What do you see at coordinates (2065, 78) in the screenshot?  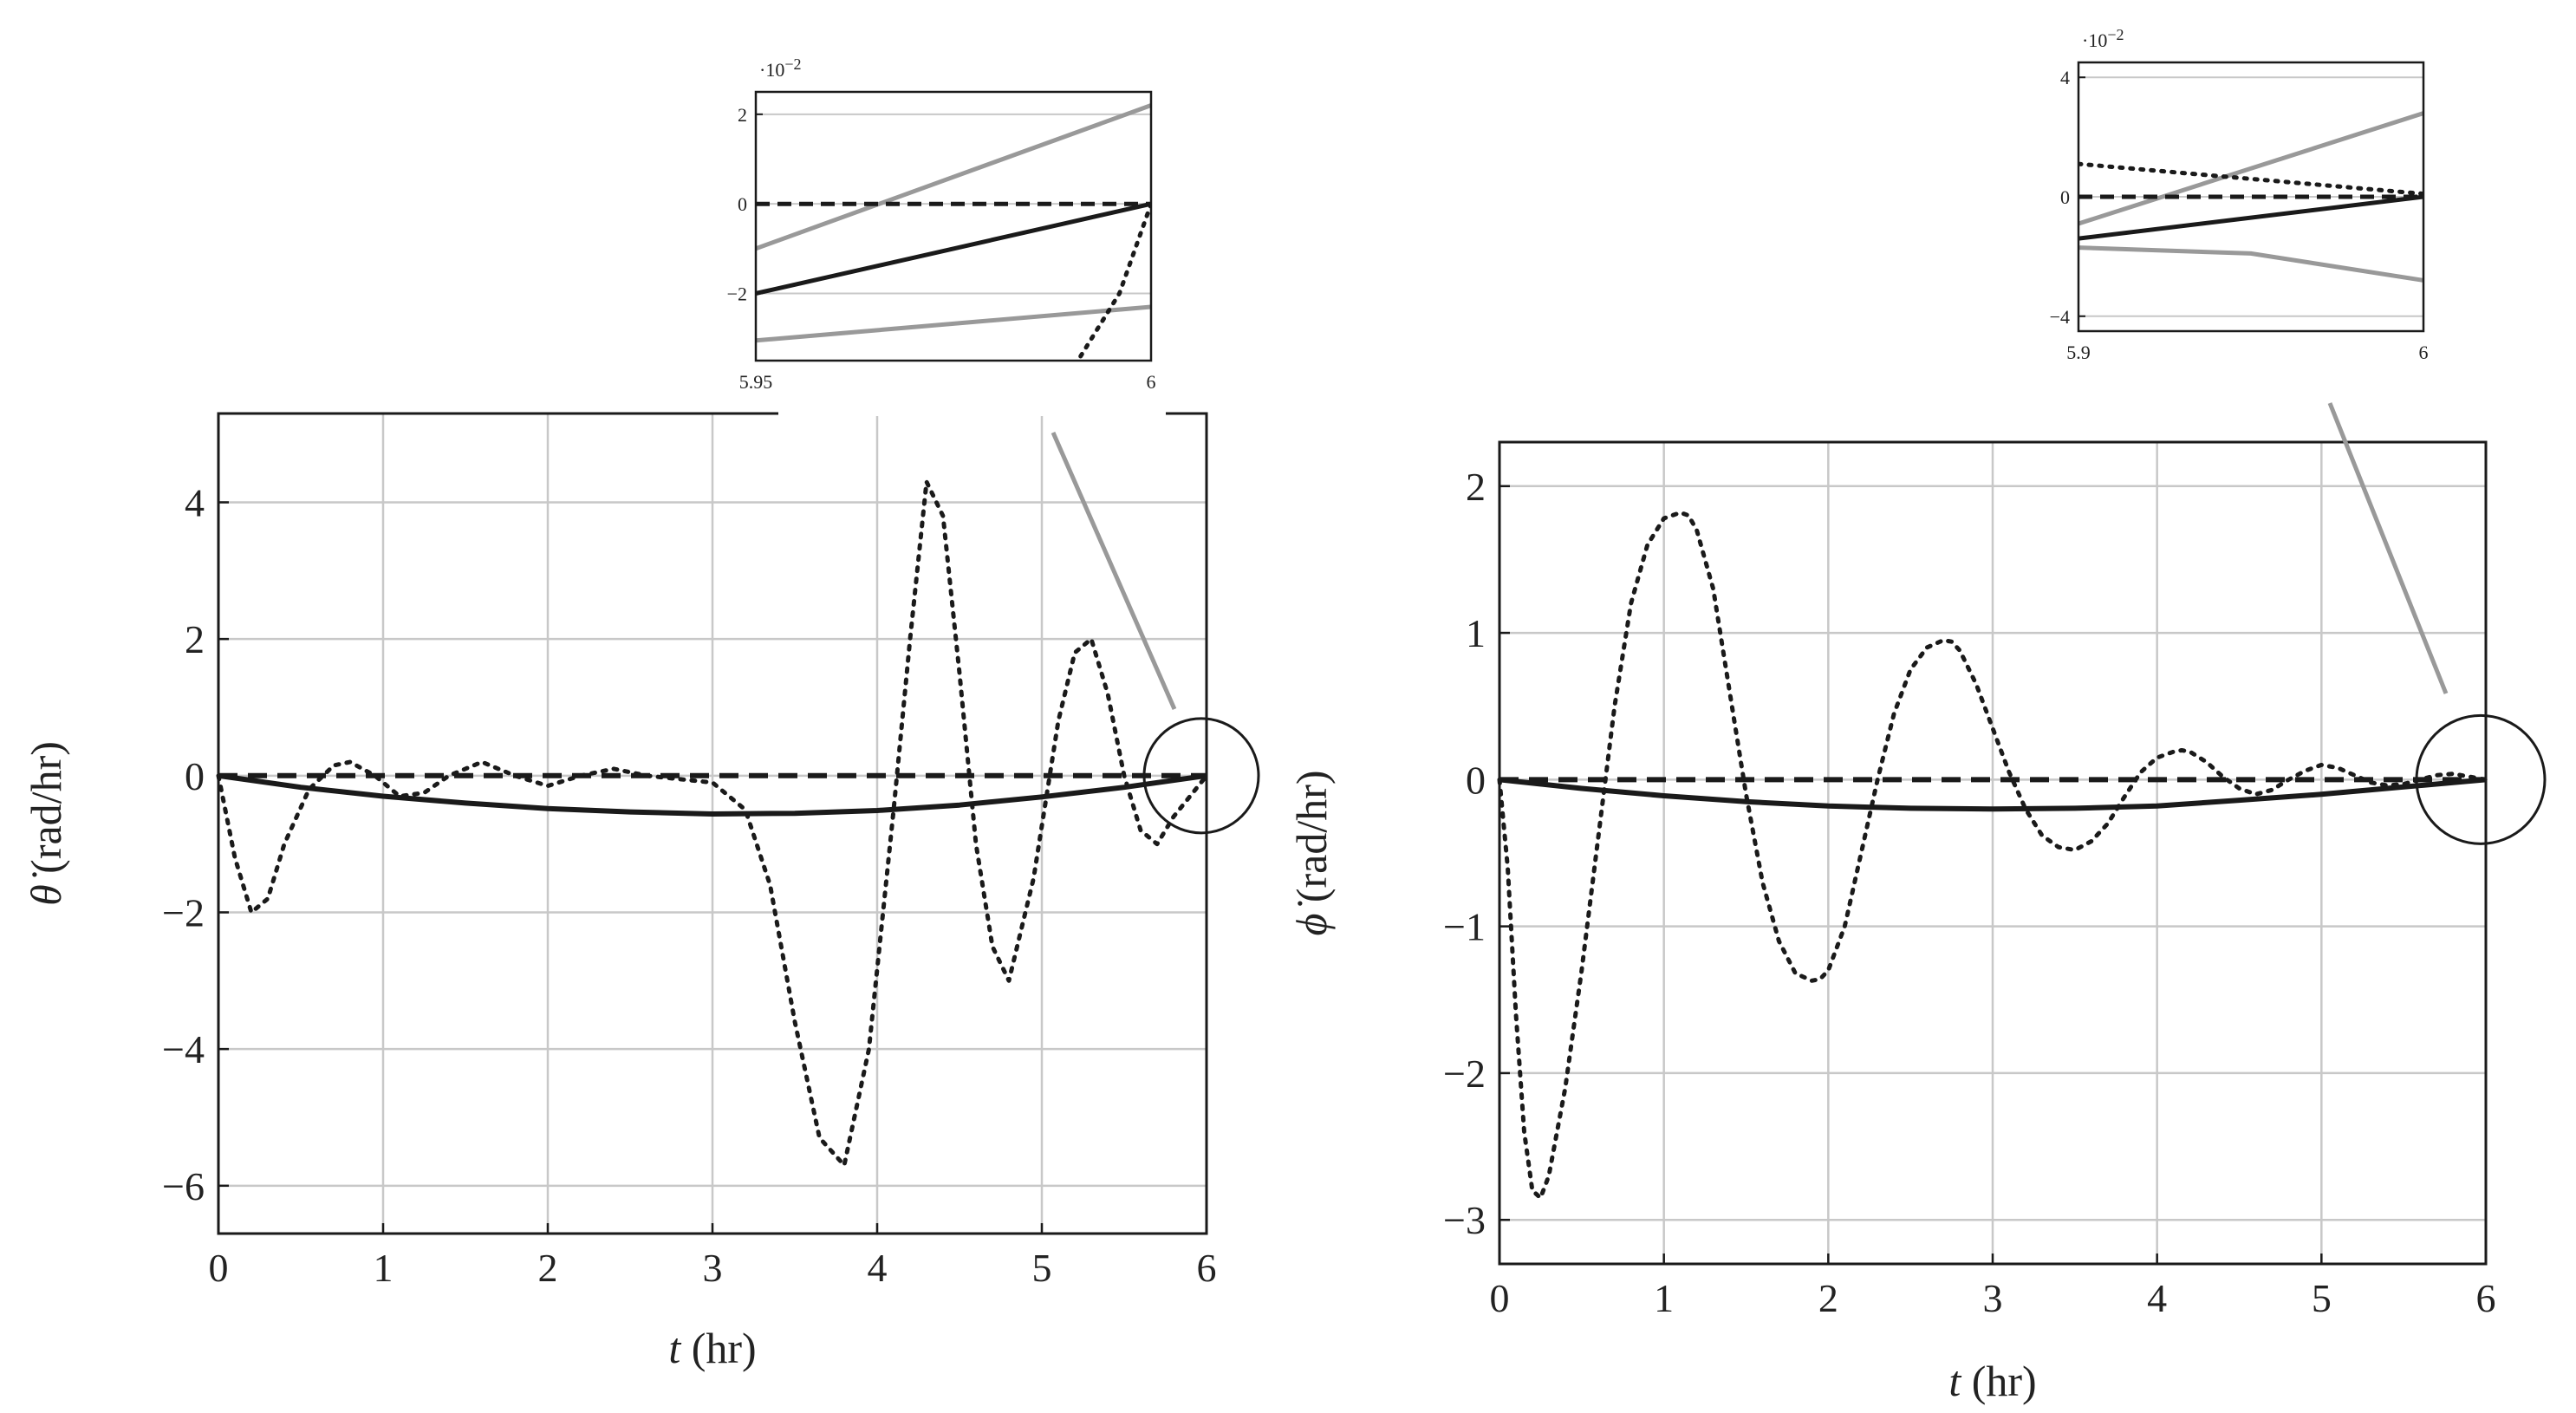 I see `inset-y-tick-label: 4` at bounding box center [2065, 78].